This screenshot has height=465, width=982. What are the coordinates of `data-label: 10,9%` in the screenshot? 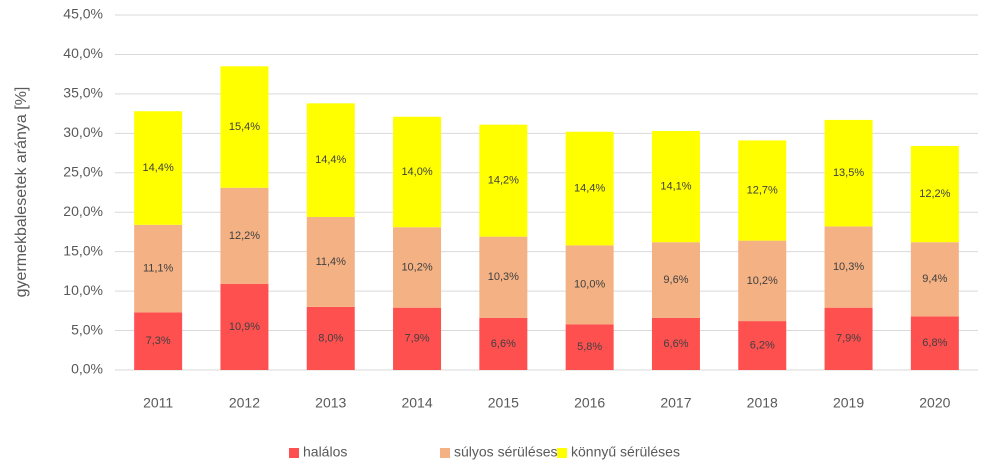 It's located at (244, 327).